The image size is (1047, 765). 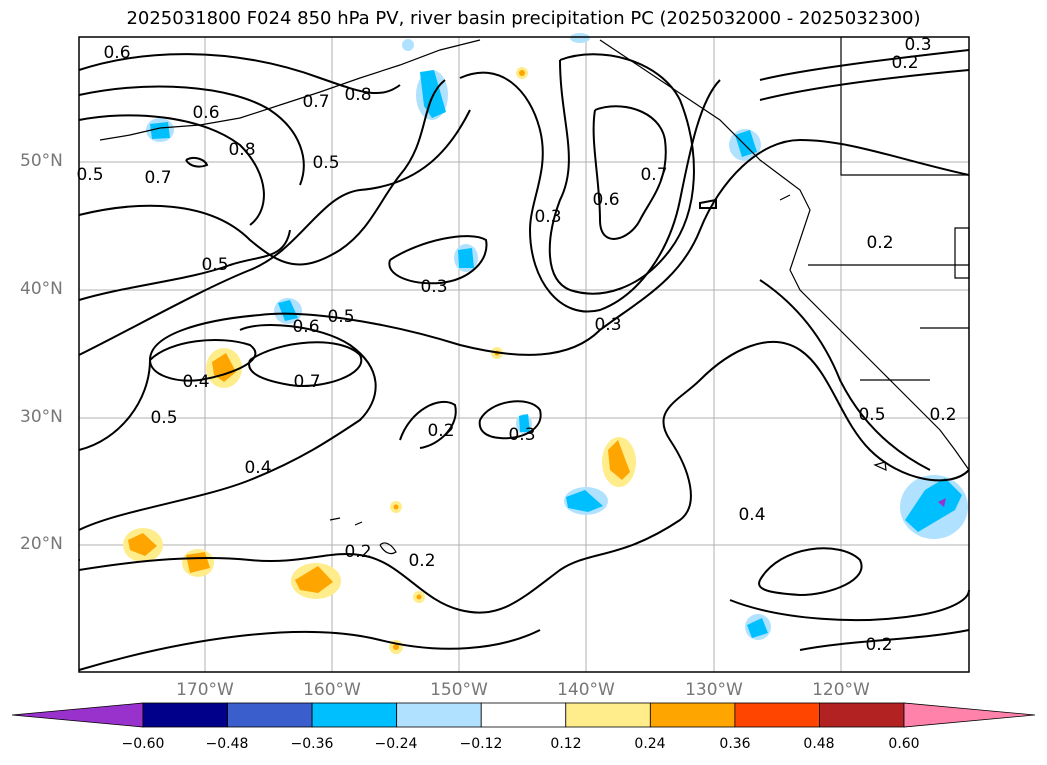 I want to click on colorbar-tick: 0.36, so click(x=735, y=744).